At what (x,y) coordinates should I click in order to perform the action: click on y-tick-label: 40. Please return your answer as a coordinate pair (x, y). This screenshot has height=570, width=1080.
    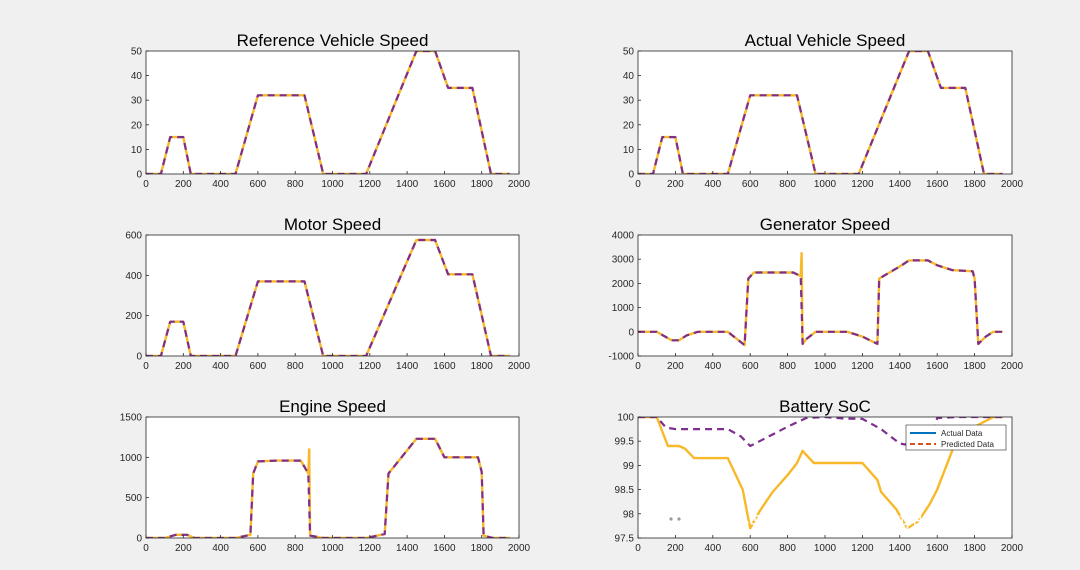
    Looking at the image, I should click on (629, 76).